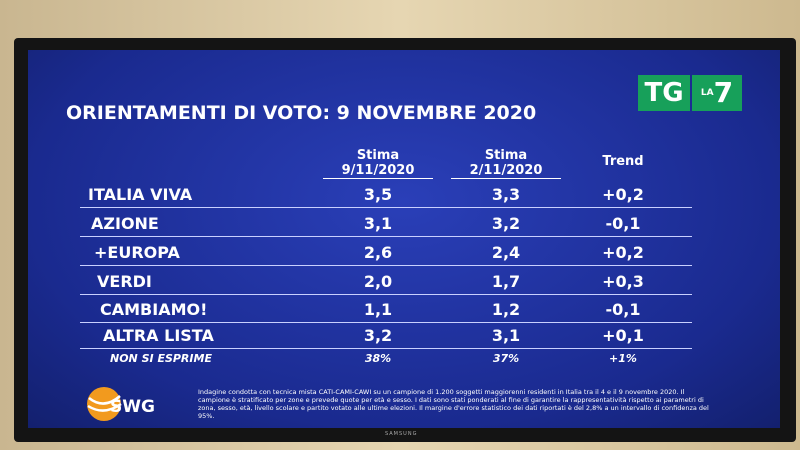 The height and width of the screenshot is (450, 800). What do you see at coordinates (378, 252) in the screenshot?
I see `row-value: 2,6` at bounding box center [378, 252].